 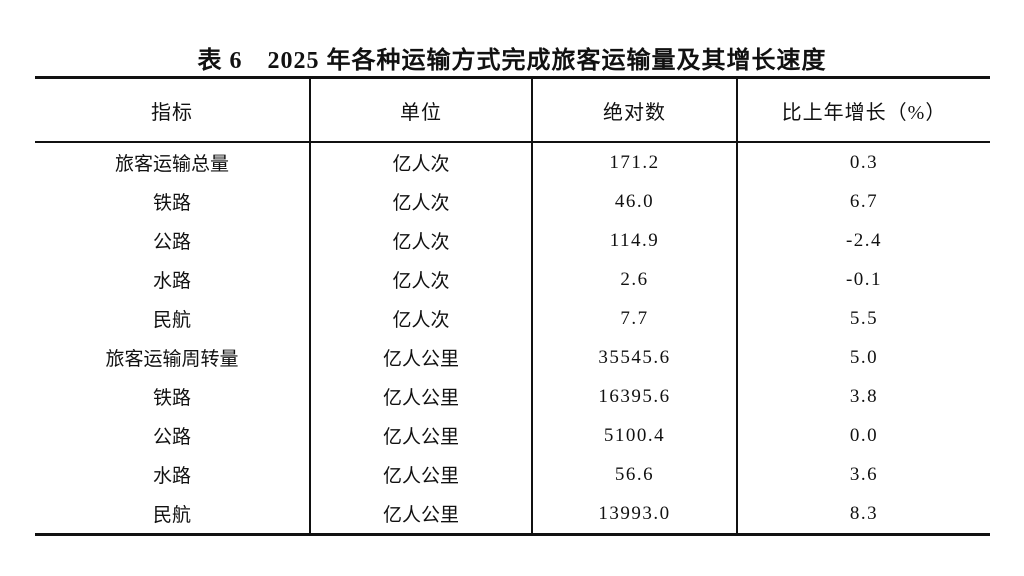 What do you see at coordinates (863, 240) in the screenshot?
I see `cell-growth: -2.4` at bounding box center [863, 240].